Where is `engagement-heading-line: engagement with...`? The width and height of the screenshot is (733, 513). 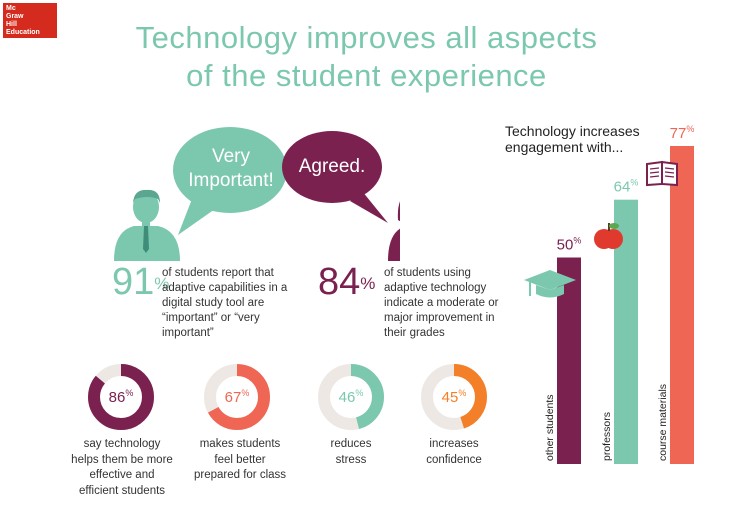 engagement-heading-line: engagement with... is located at coordinates (564, 147).